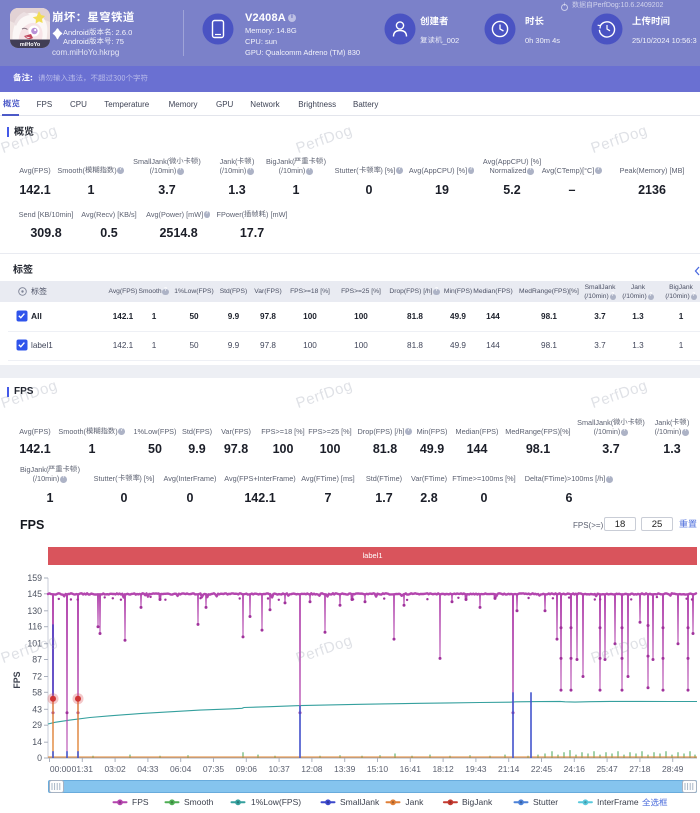 Image resolution: width=700 pixels, height=813 pixels. Describe the element at coordinates (640, 769) in the screenshot. I see `svg-text: 27:18` at that location.